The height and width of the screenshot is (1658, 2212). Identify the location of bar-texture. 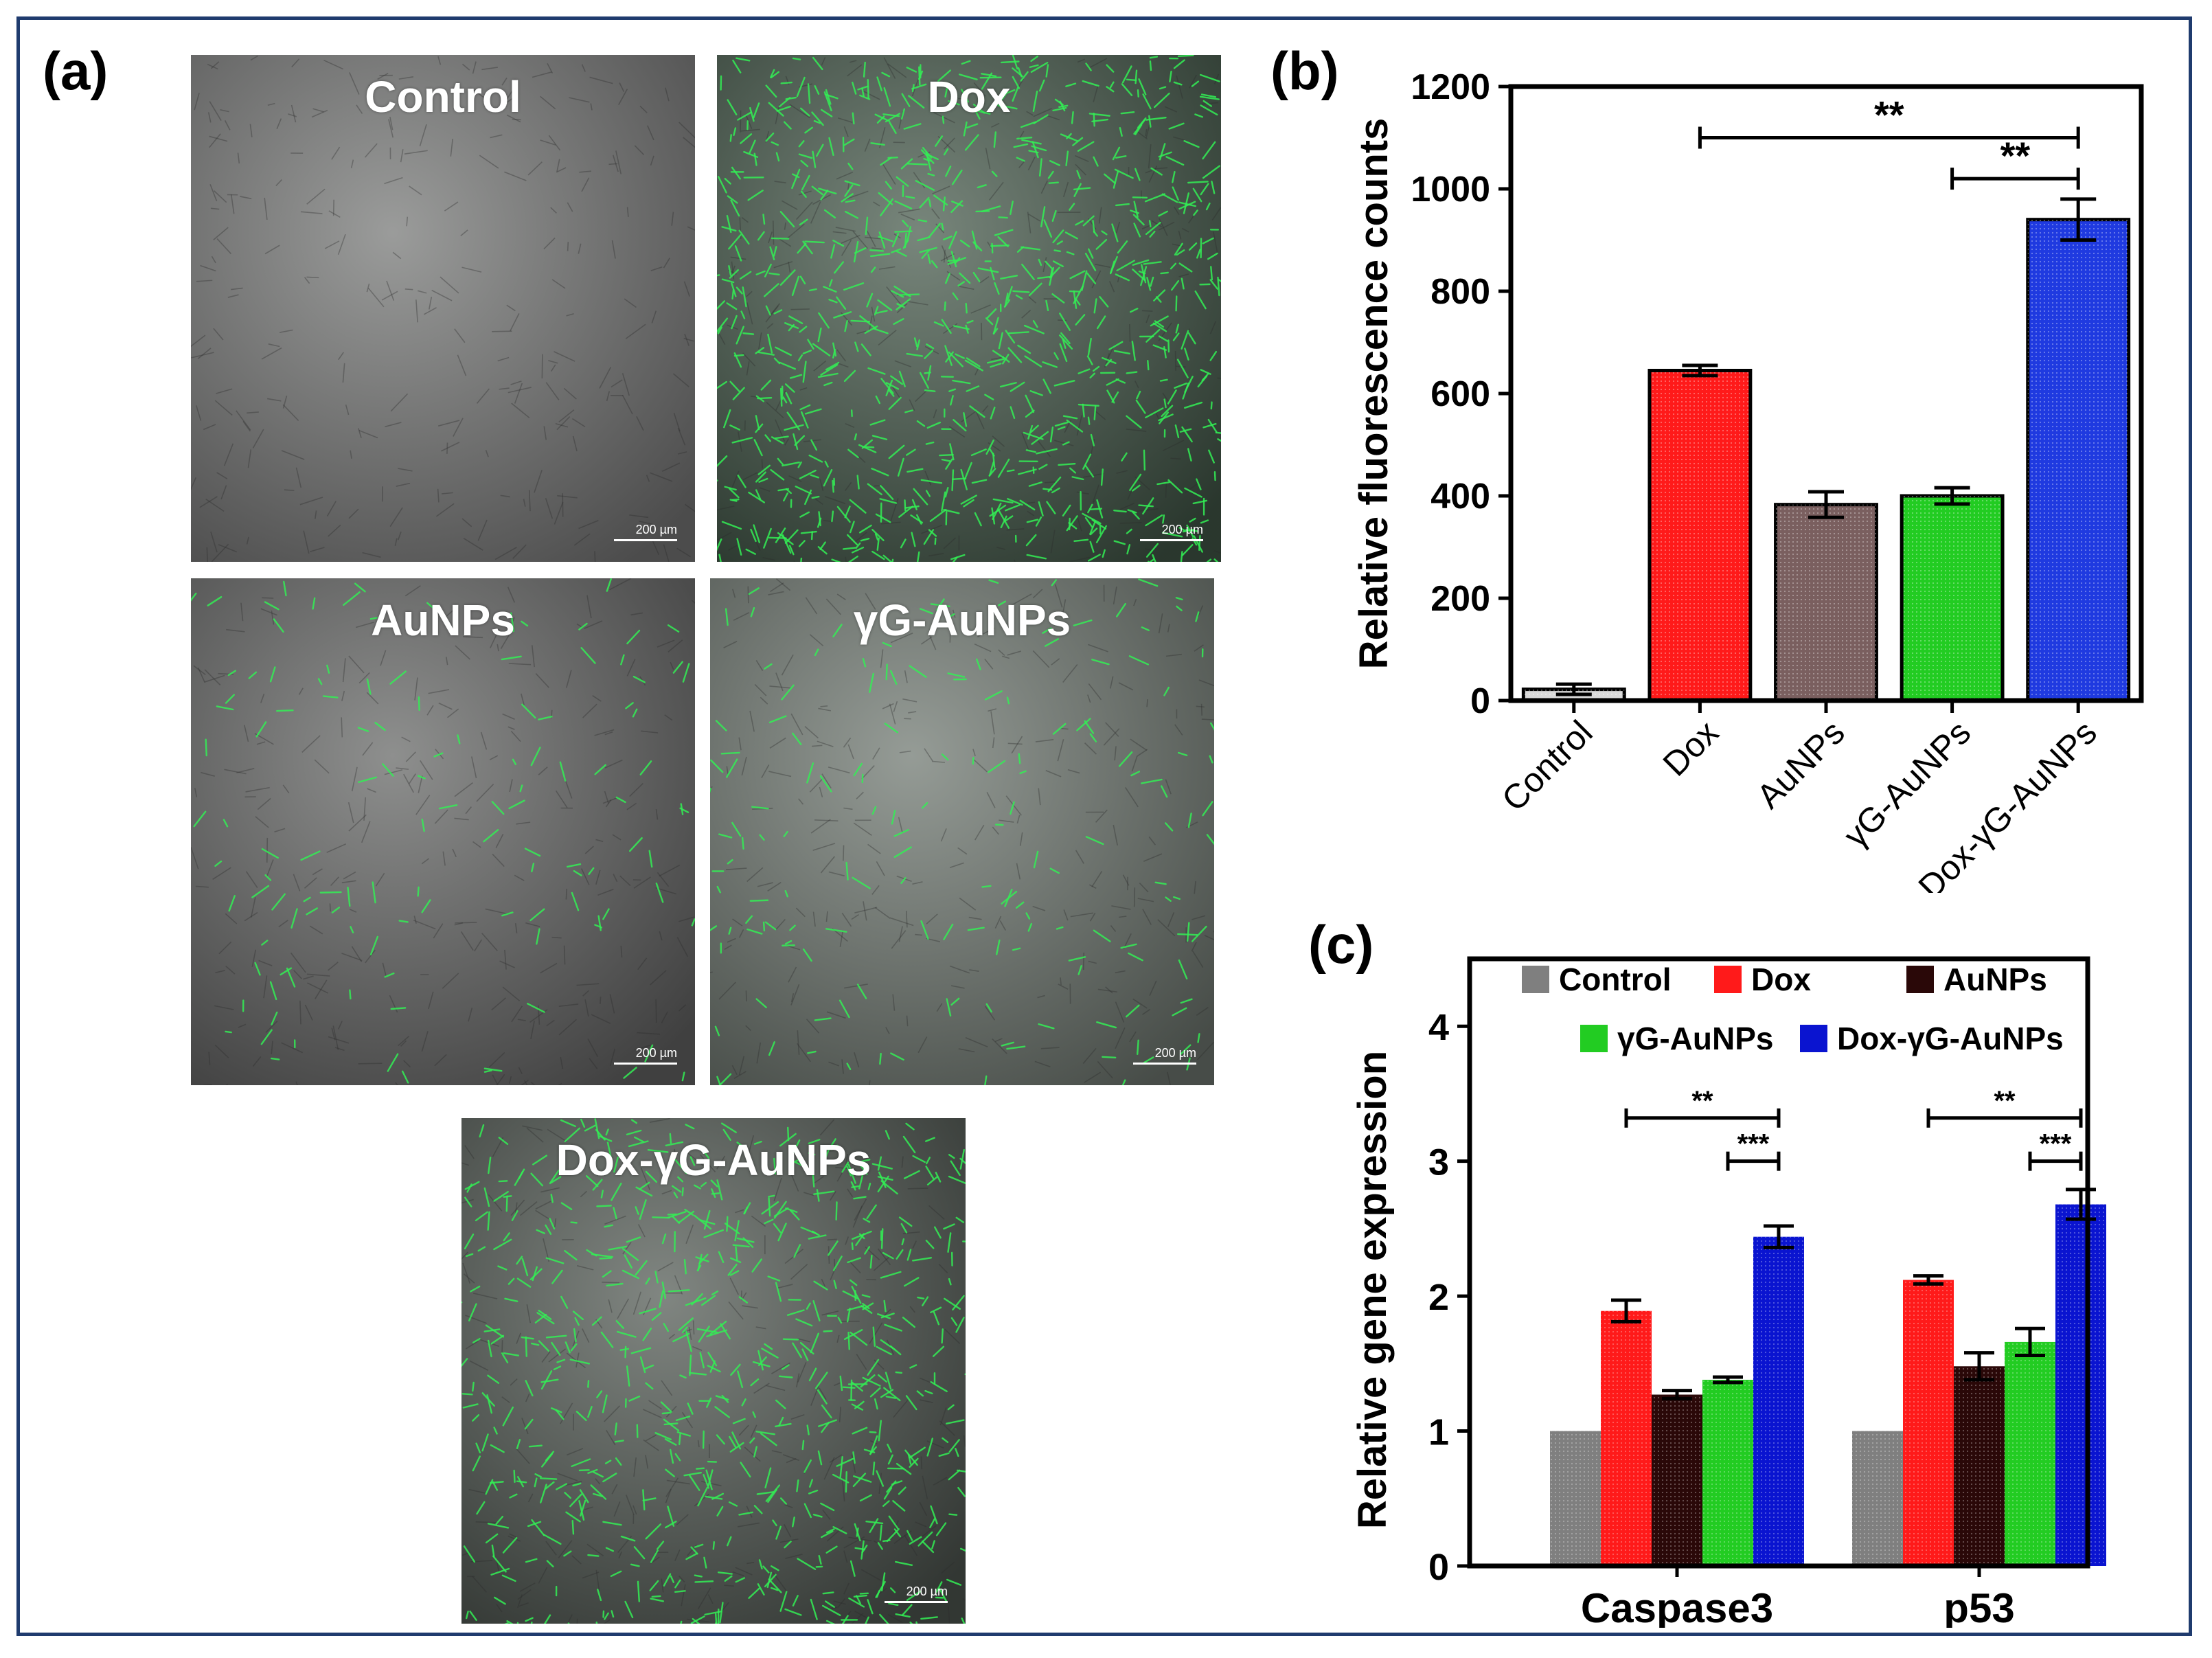
(1728, 1473).